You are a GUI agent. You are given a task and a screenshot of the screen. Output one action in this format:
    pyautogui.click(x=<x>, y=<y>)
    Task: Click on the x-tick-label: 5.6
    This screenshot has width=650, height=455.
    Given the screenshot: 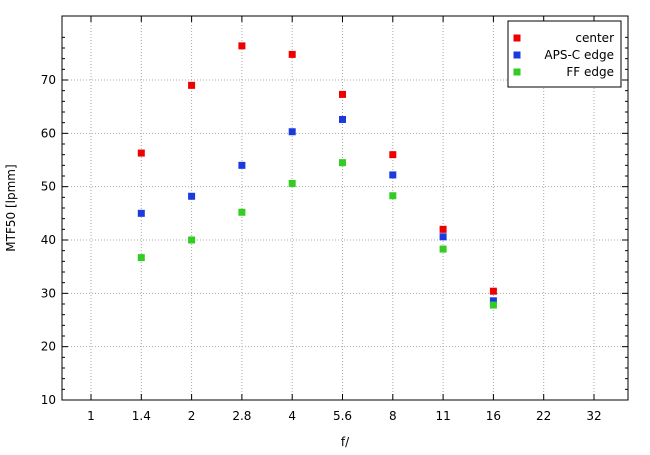 What is the action you would take?
    pyautogui.click(x=342, y=416)
    